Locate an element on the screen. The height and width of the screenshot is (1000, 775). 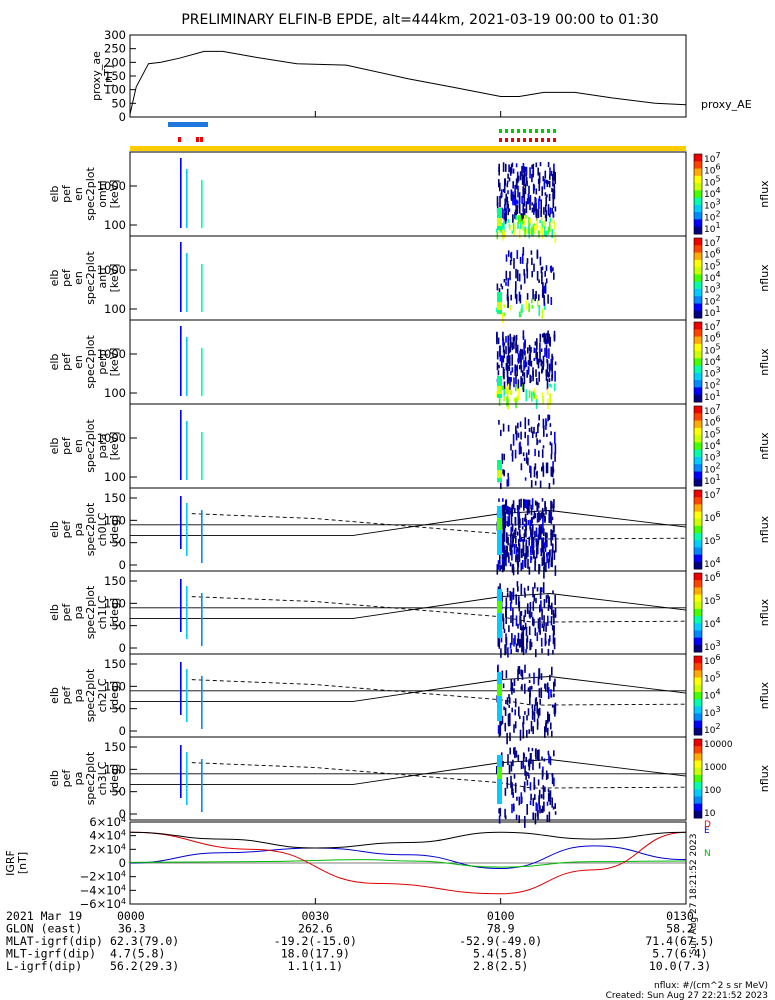
colorbar-tick: 10⁶ is located at coordinates (712, 517).